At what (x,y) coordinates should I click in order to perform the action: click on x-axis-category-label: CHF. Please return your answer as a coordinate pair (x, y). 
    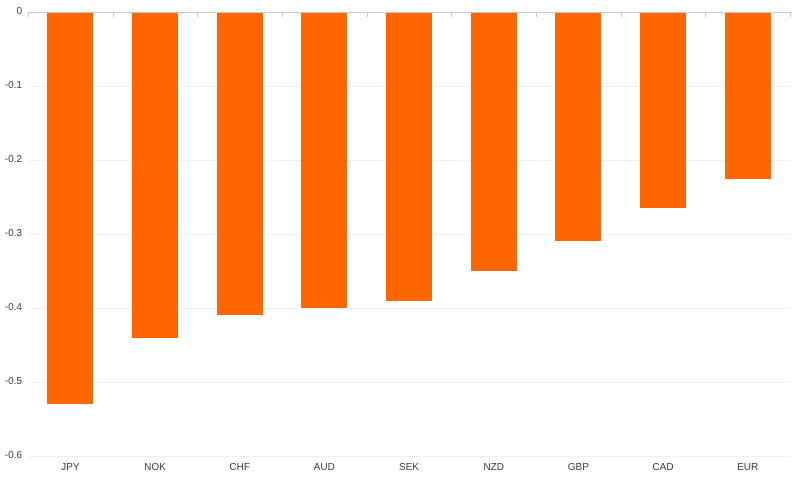
    Looking at the image, I should click on (239, 467).